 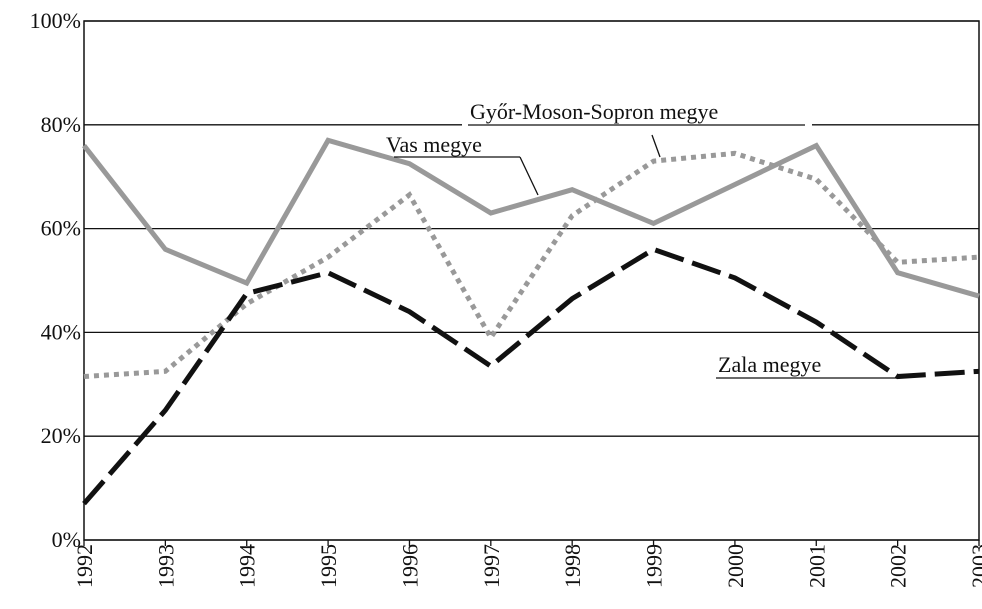 I want to click on y-tick-label: 40%, so click(x=61, y=331).